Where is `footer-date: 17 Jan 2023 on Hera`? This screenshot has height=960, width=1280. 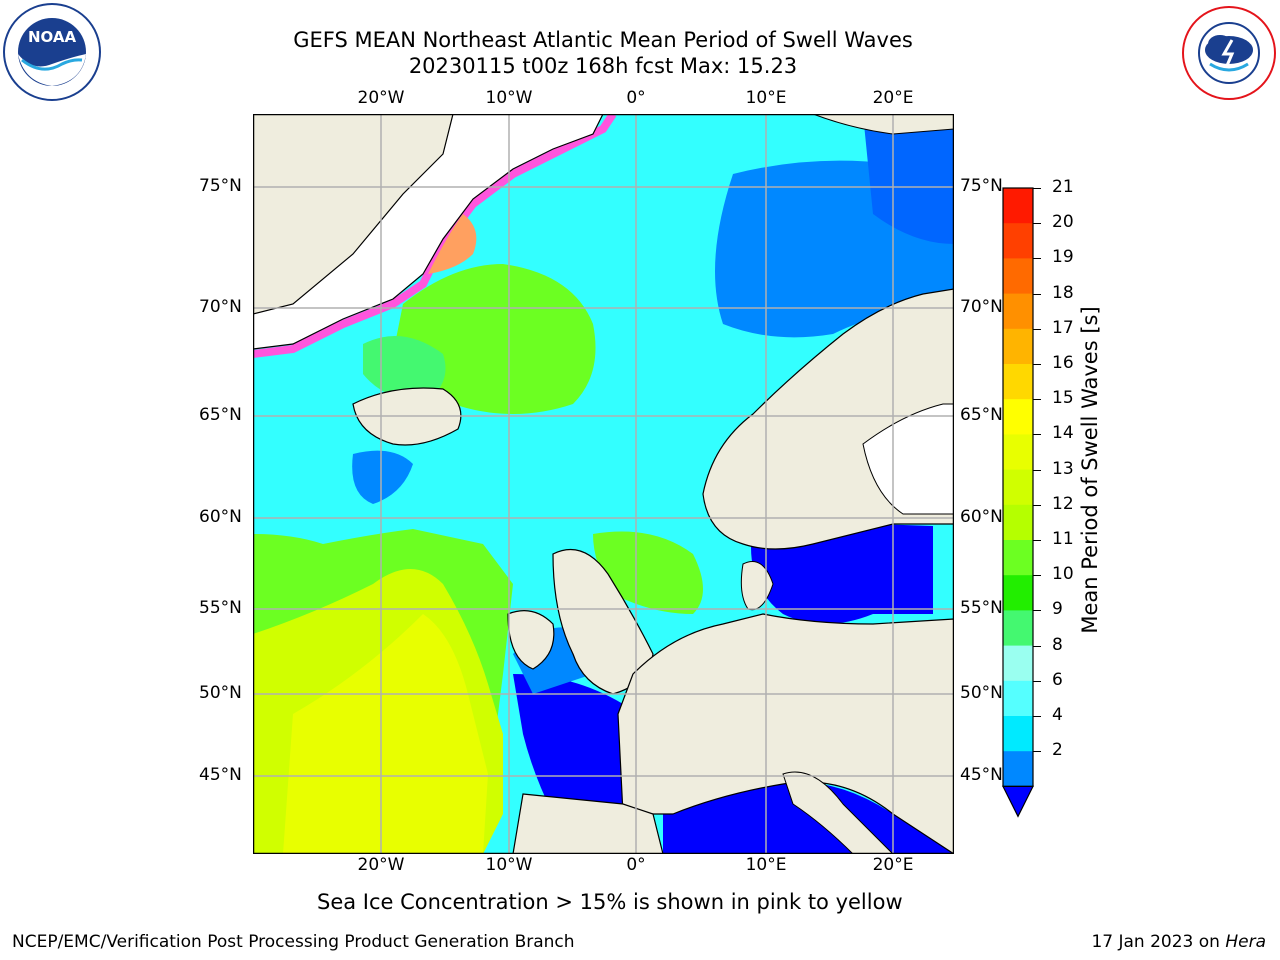 footer-date: 17 Jan 2023 on Hera is located at coordinates (1178, 942).